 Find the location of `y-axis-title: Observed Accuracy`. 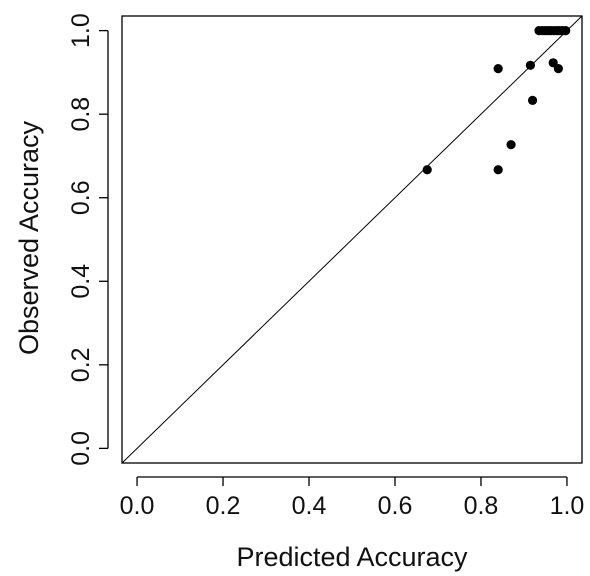

y-axis-title: Observed Accuracy is located at coordinates (29, 237).